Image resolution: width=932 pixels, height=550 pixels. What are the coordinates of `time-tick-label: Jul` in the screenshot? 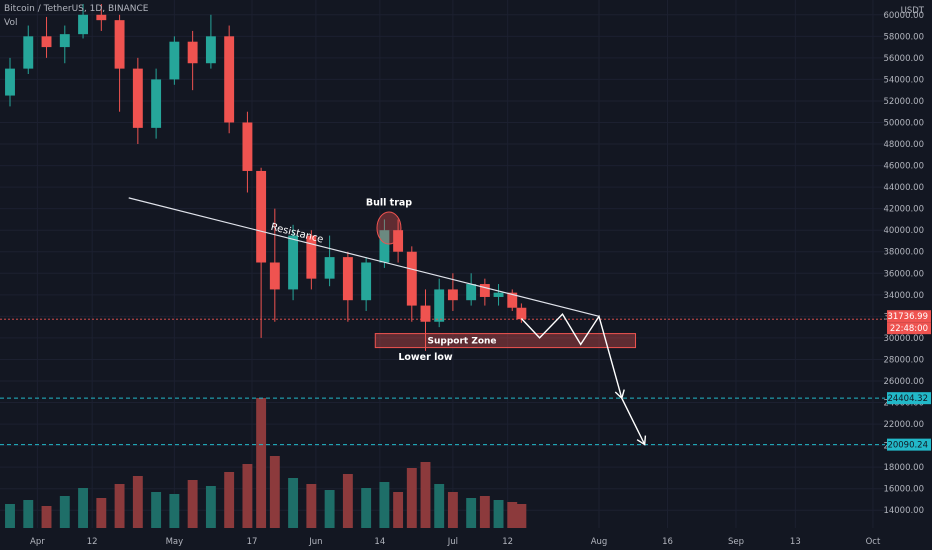 It's located at (452, 542).